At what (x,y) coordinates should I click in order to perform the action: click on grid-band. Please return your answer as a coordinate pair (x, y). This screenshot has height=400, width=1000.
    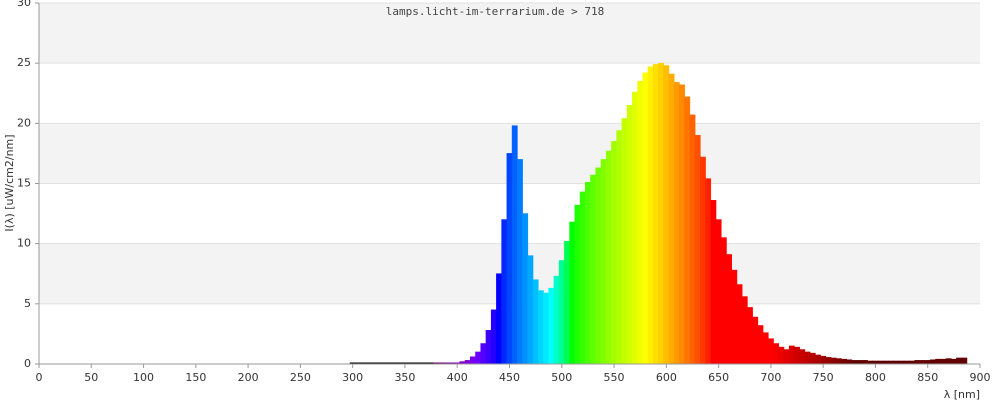
    Looking at the image, I should click on (509, 33).